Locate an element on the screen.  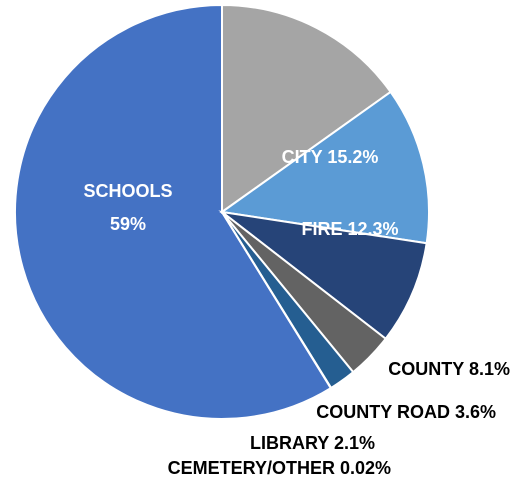
data-label-cemetery-other: CEMETERY/OTHER 0.02% is located at coordinates (279, 468).